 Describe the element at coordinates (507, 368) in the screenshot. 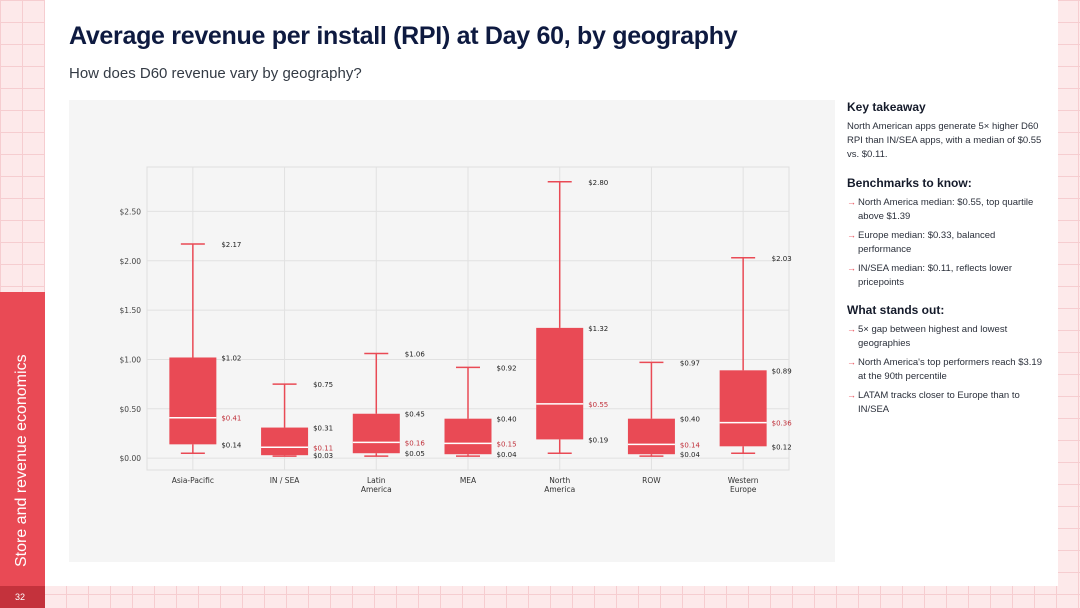

I see `data-label-max: $0.92` at that location.